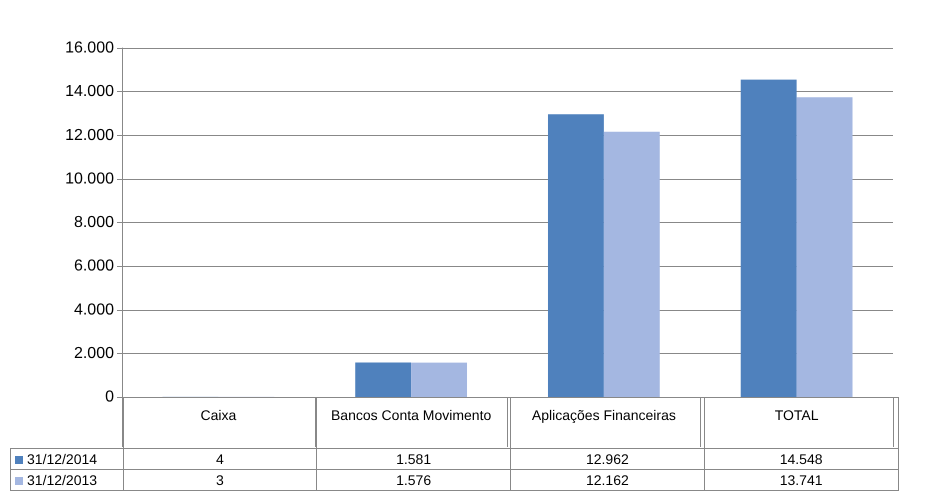 This screenshot has width=929, height=492. I want to click on data-label: 12.962, so click(607, 459).